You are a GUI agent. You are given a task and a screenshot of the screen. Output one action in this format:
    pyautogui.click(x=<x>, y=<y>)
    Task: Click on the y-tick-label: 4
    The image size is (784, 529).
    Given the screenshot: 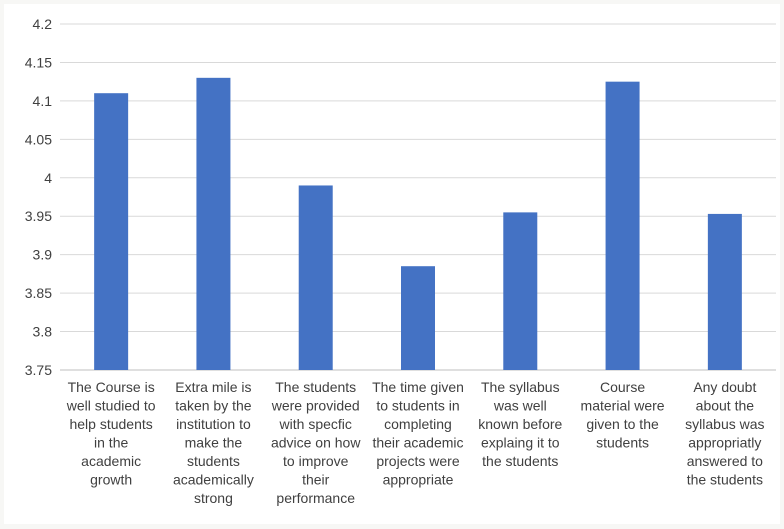 What is the action you would take?
    pyautogui.click(x=48, y=178)
    